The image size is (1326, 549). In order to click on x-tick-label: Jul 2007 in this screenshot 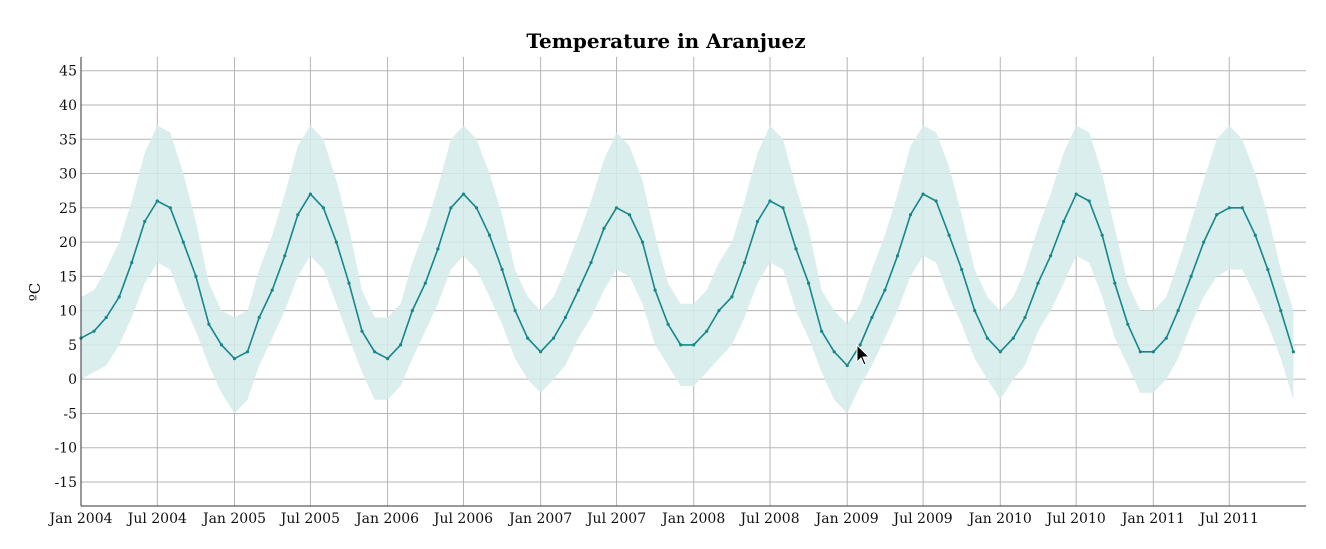, I will do `click(615, 519)`.